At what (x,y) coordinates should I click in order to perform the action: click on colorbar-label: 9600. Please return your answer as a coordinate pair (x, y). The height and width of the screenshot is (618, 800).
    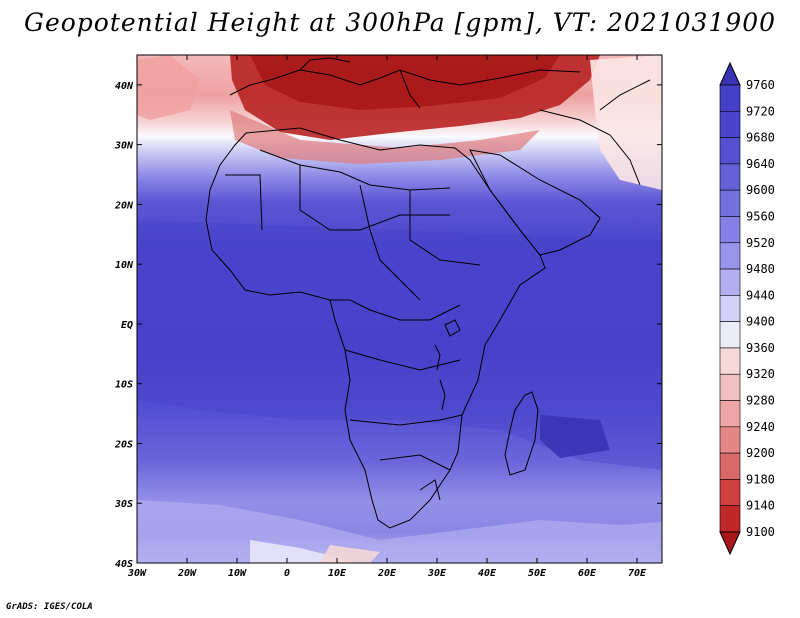
    Looking at the image, I should click on (760, 190).